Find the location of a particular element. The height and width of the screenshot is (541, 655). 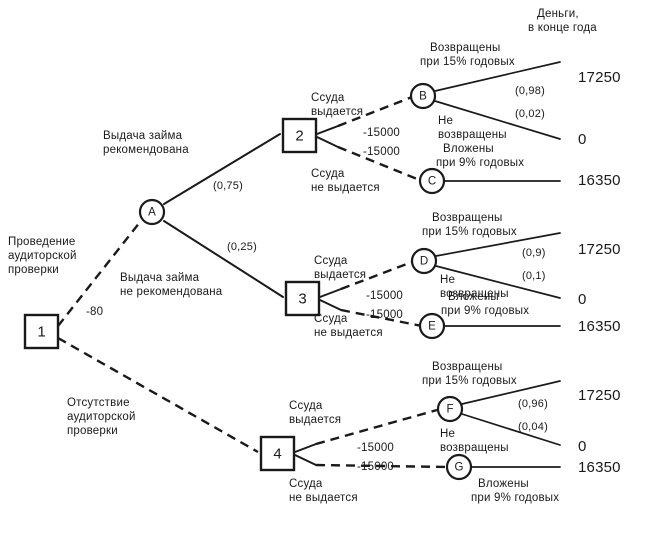

edge-4-stub-upper is located at coordinates (305, 448).